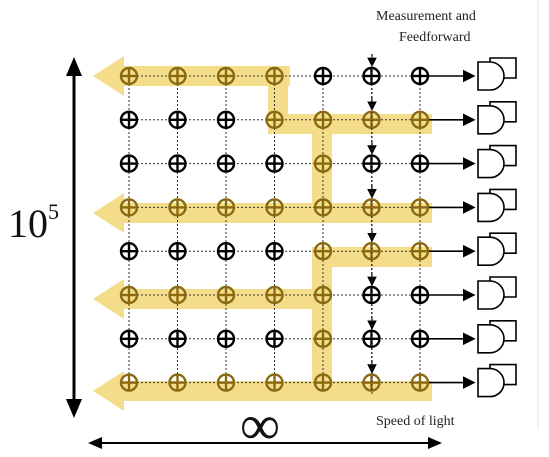  Describe the element at coordinates (435, 37) in the screenshot. I see `measurement-label-line2: Feedforward` at that location.